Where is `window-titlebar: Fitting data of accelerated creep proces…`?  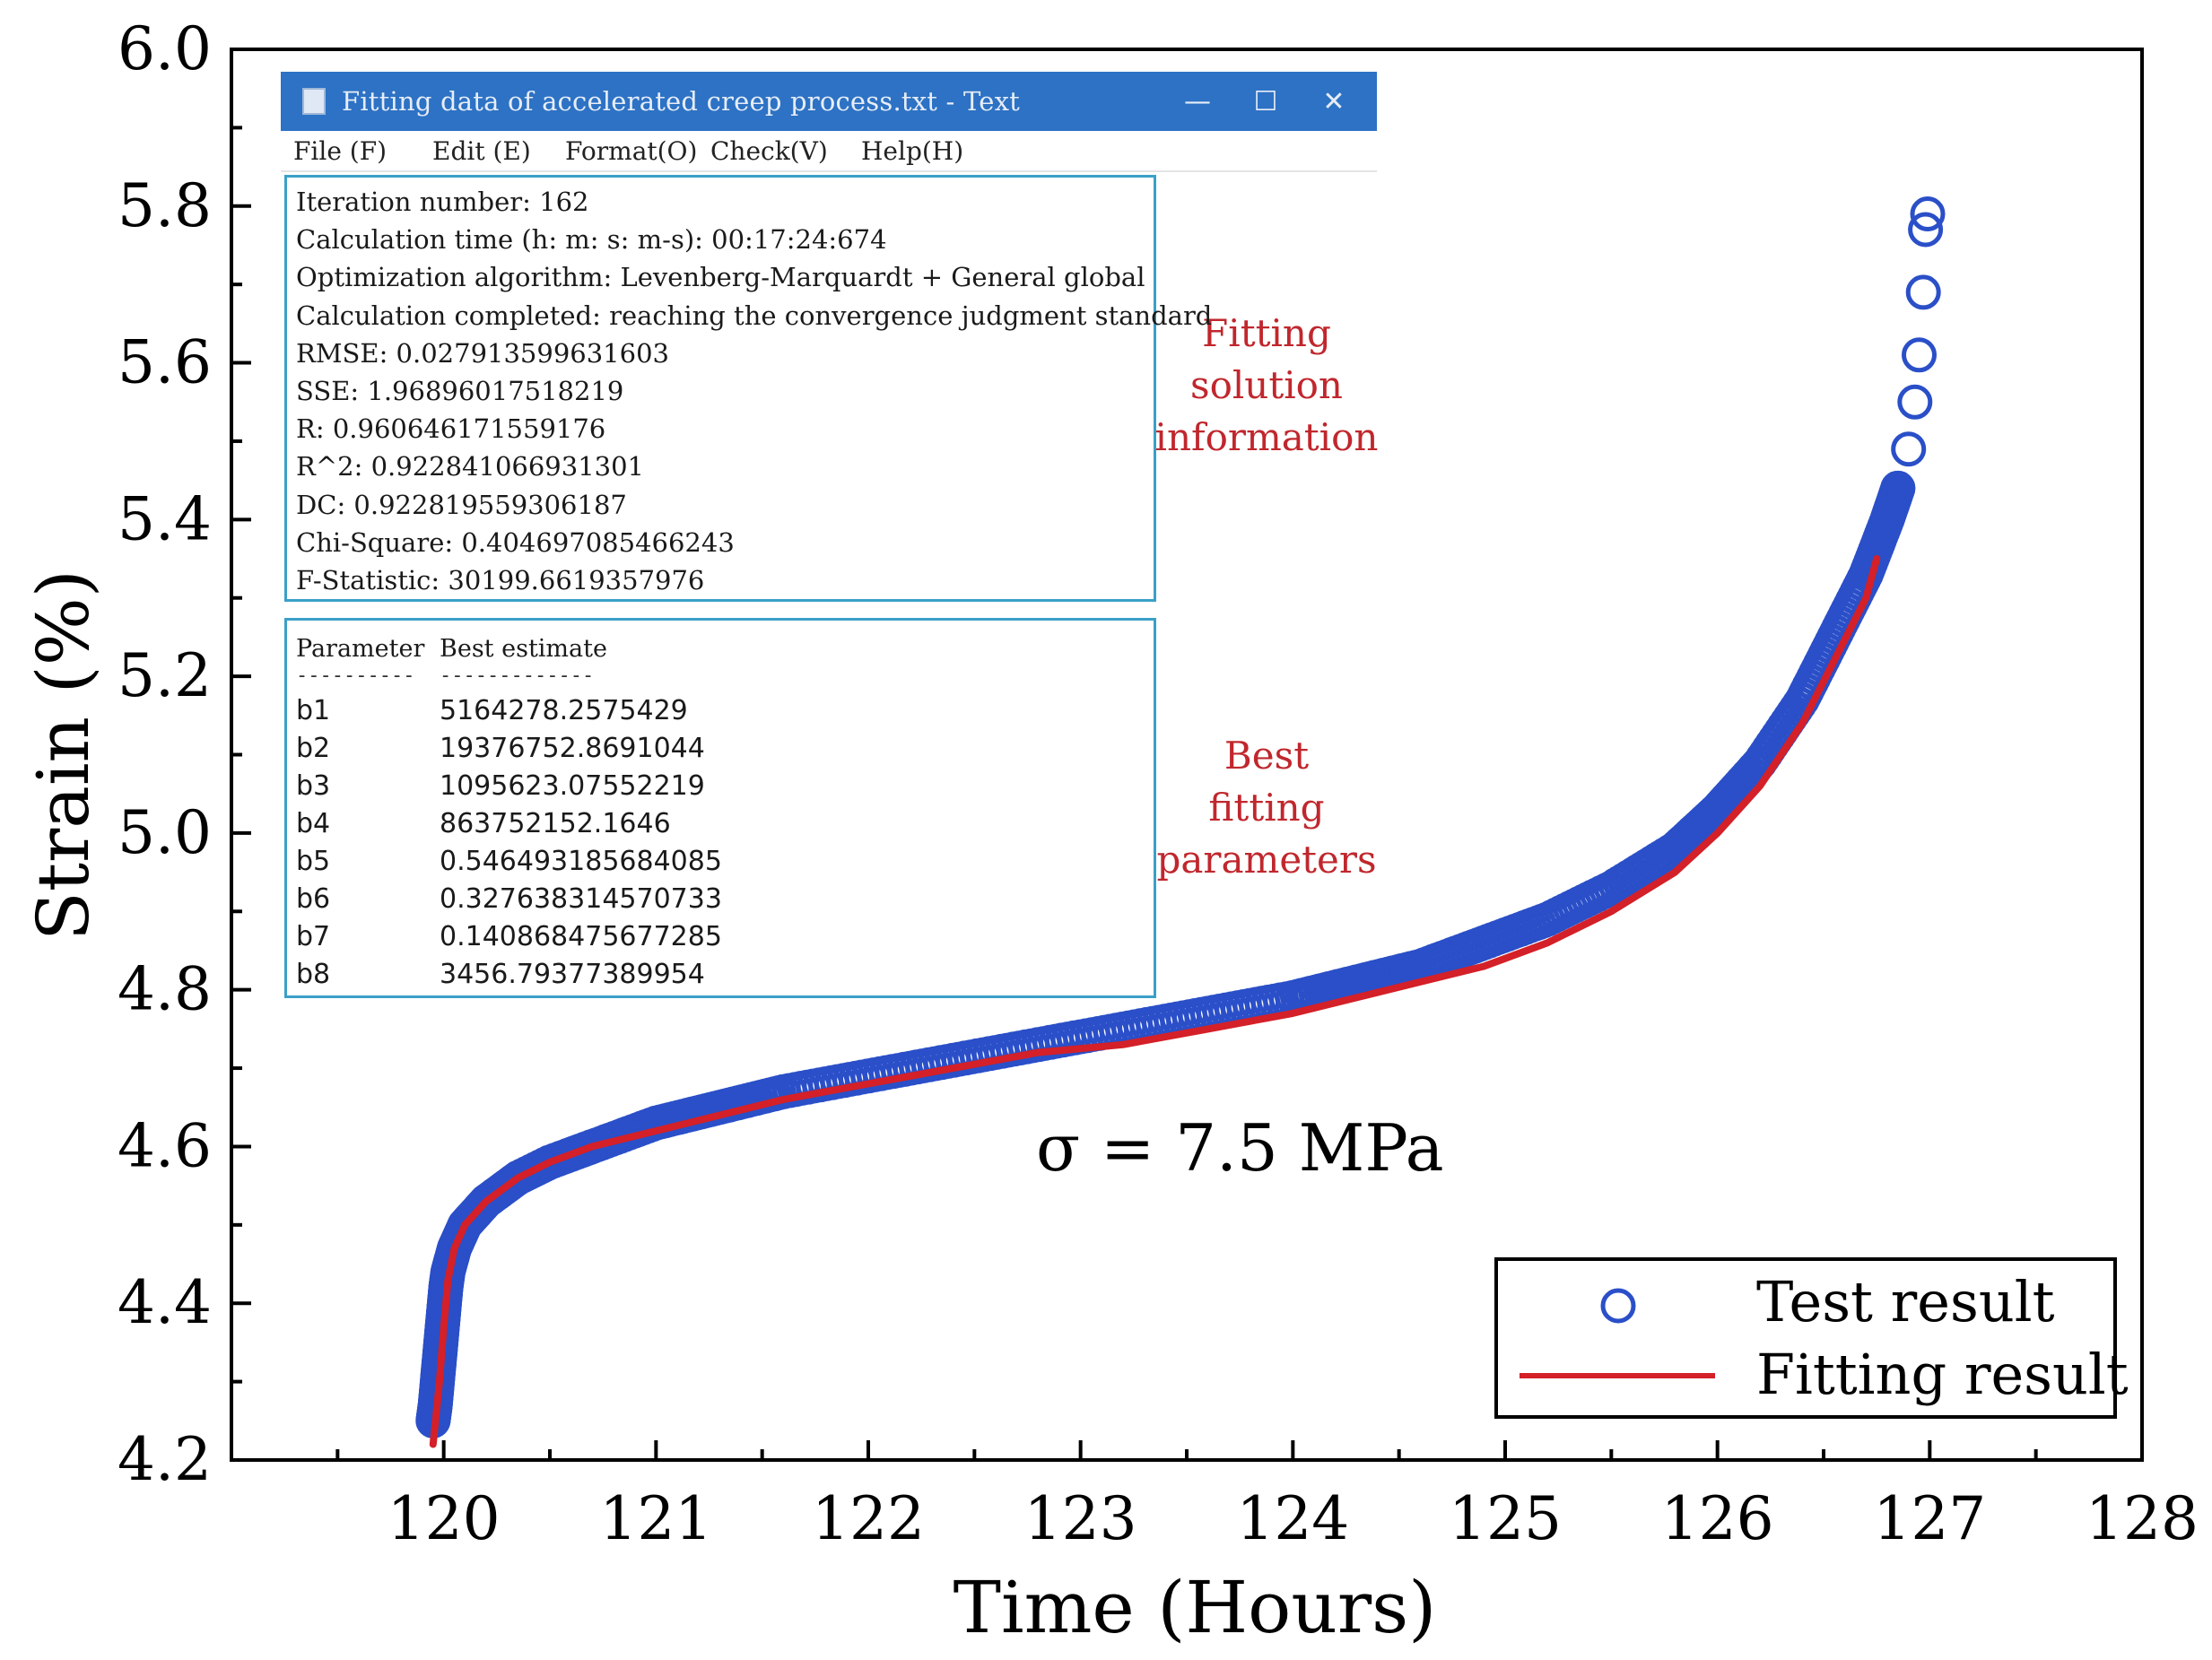
window-titlebar: Fitting data of accelerated creep proces… is located at coordinates (829, 101).